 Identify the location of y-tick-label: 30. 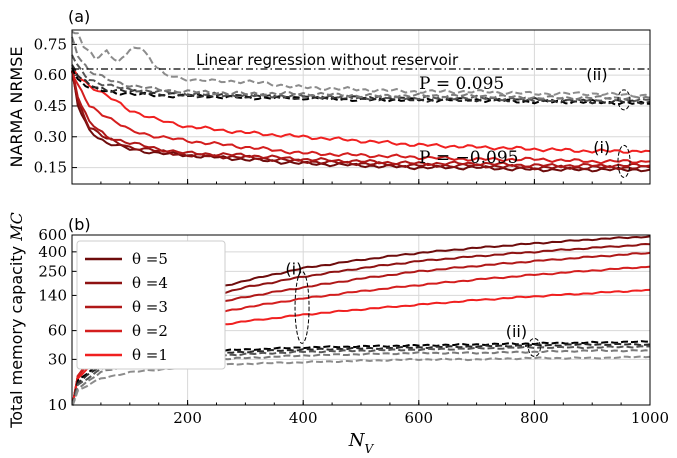
(57, 359).